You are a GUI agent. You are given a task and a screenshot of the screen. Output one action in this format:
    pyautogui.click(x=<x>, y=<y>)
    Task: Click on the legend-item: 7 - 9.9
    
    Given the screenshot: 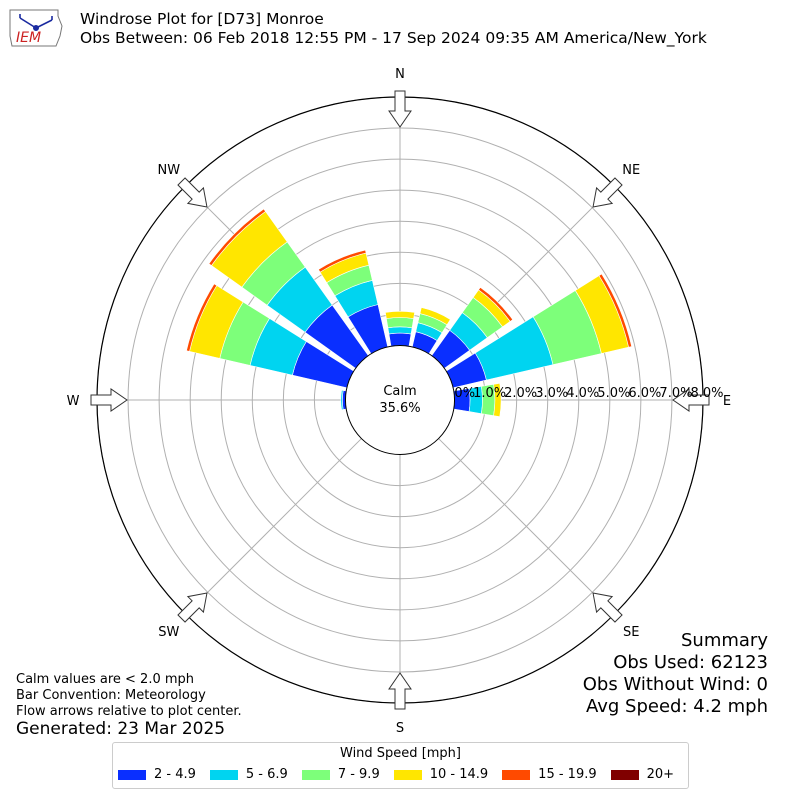 What is the action you would take?
    pyautogui.click(x=340, y=774)
    